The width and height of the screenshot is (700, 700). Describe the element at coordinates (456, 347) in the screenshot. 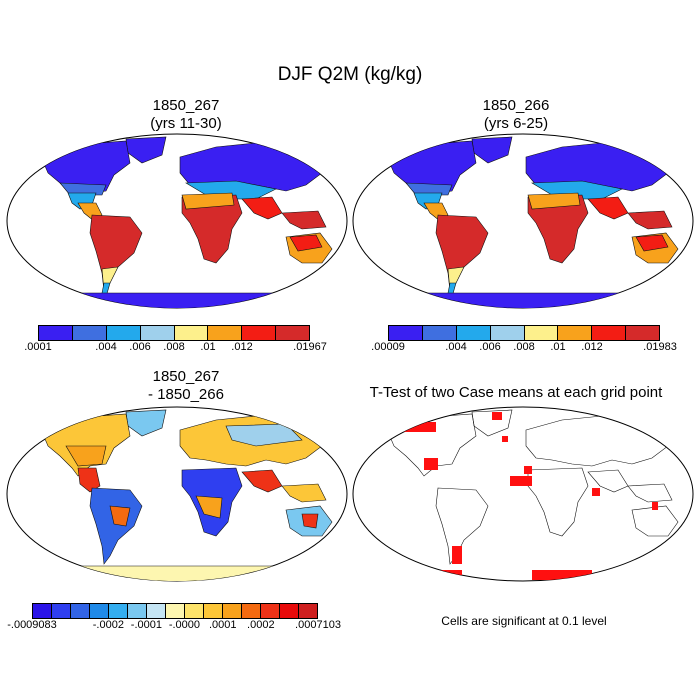

I see `colorbar-2-tick-label: .004` at that location.